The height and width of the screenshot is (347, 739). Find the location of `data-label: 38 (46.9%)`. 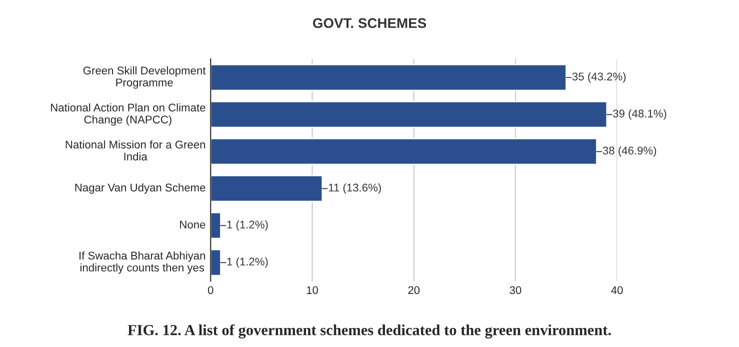

data-label: 38 (46.9%) is located at coordinates (629, 151).